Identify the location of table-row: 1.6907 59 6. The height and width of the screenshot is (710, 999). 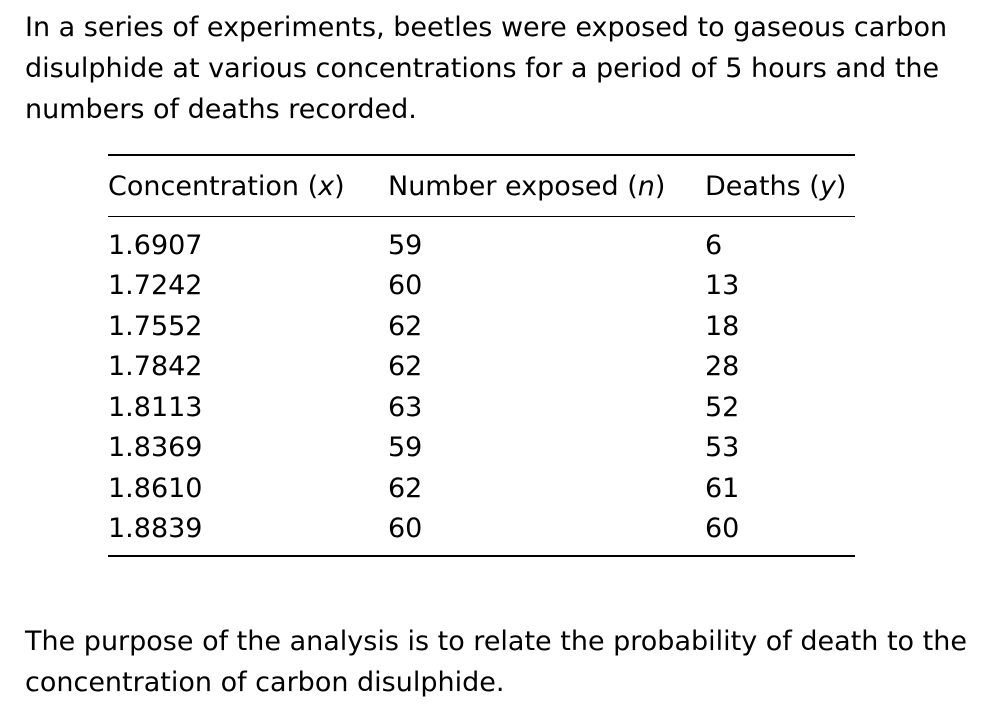
(481, 241).